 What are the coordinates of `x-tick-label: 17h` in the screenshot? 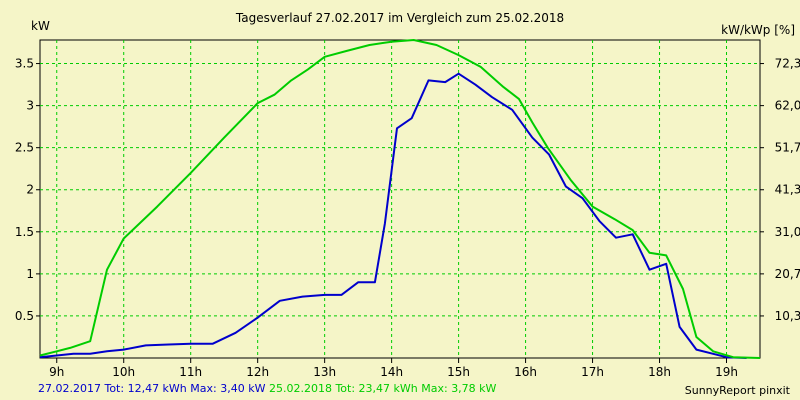 It's located at (592, 372).